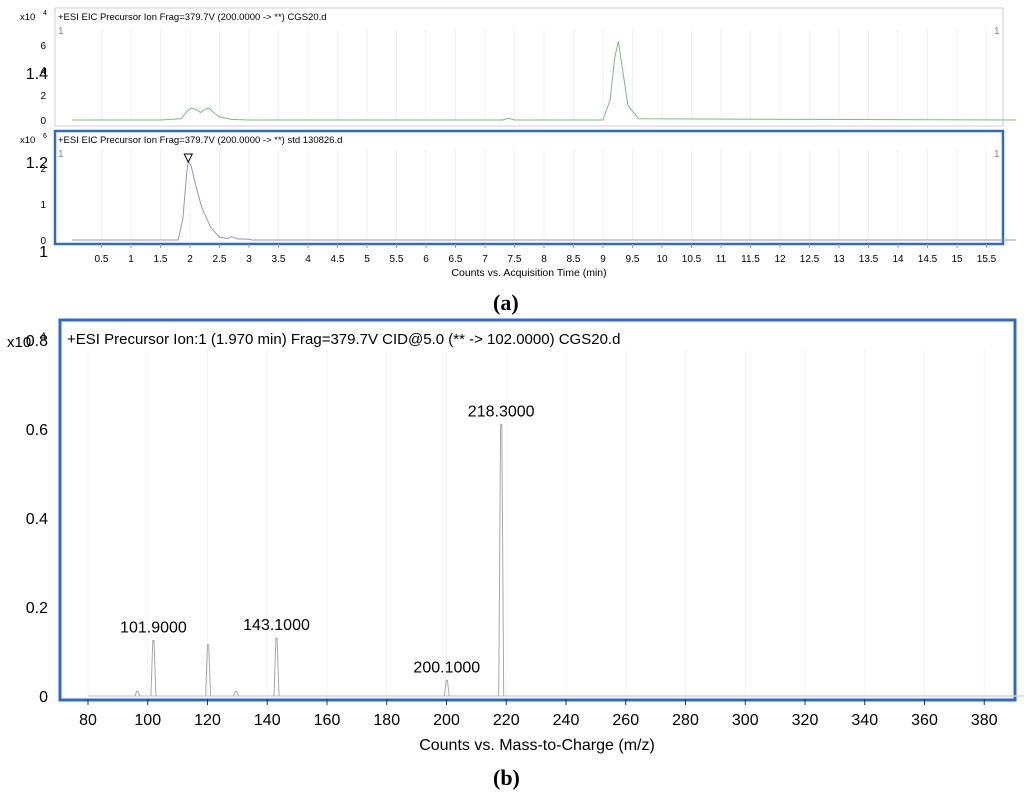  I want to click on eic-top-frame, so click(529, 67).